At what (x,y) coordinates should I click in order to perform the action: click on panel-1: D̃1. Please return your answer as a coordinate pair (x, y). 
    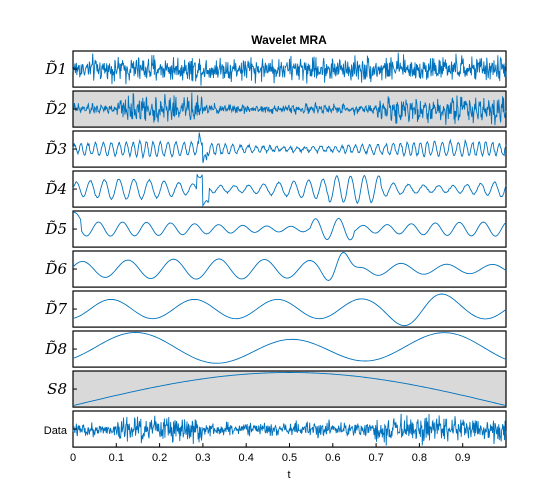
    Looking at the image, I should click on (275, 69).